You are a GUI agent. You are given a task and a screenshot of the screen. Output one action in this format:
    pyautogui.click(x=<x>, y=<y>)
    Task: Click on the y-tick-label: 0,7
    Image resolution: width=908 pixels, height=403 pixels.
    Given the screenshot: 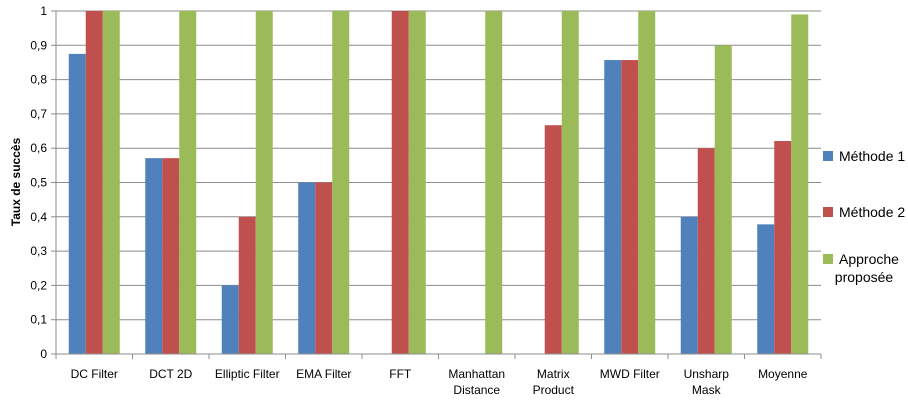 What is the action you would take?
    pyautogui.click(x=38, y=114)
    